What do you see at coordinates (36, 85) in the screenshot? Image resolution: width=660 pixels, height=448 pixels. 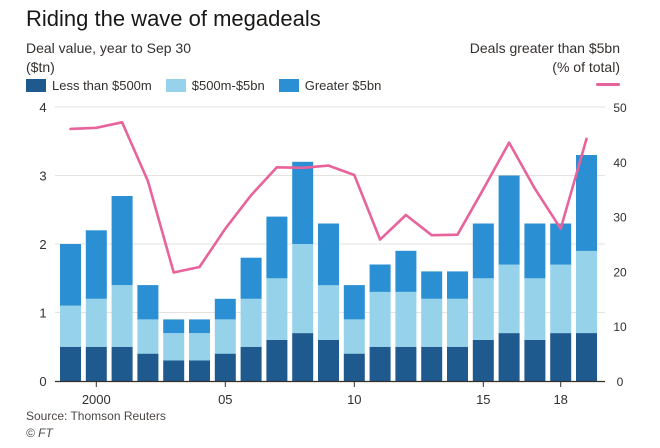 I see `legend-swatch-small` at bounding box center [36, 85].